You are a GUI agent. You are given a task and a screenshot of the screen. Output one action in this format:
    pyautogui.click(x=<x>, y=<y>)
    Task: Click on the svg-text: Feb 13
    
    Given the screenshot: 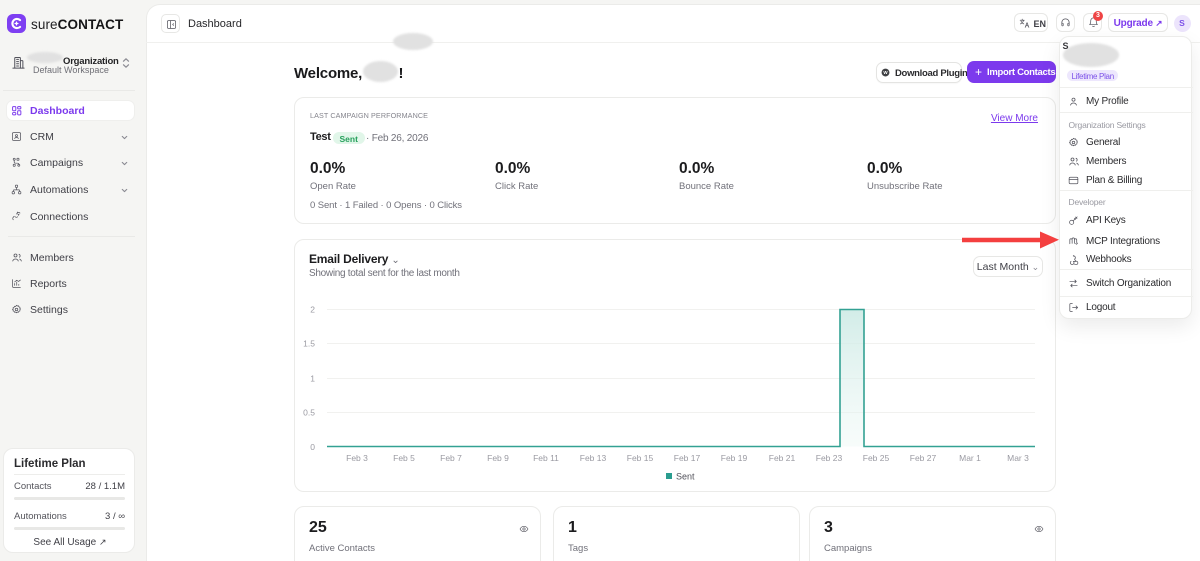 What is the action you would take?
    pyautogui.click(x=593, y=458)
    